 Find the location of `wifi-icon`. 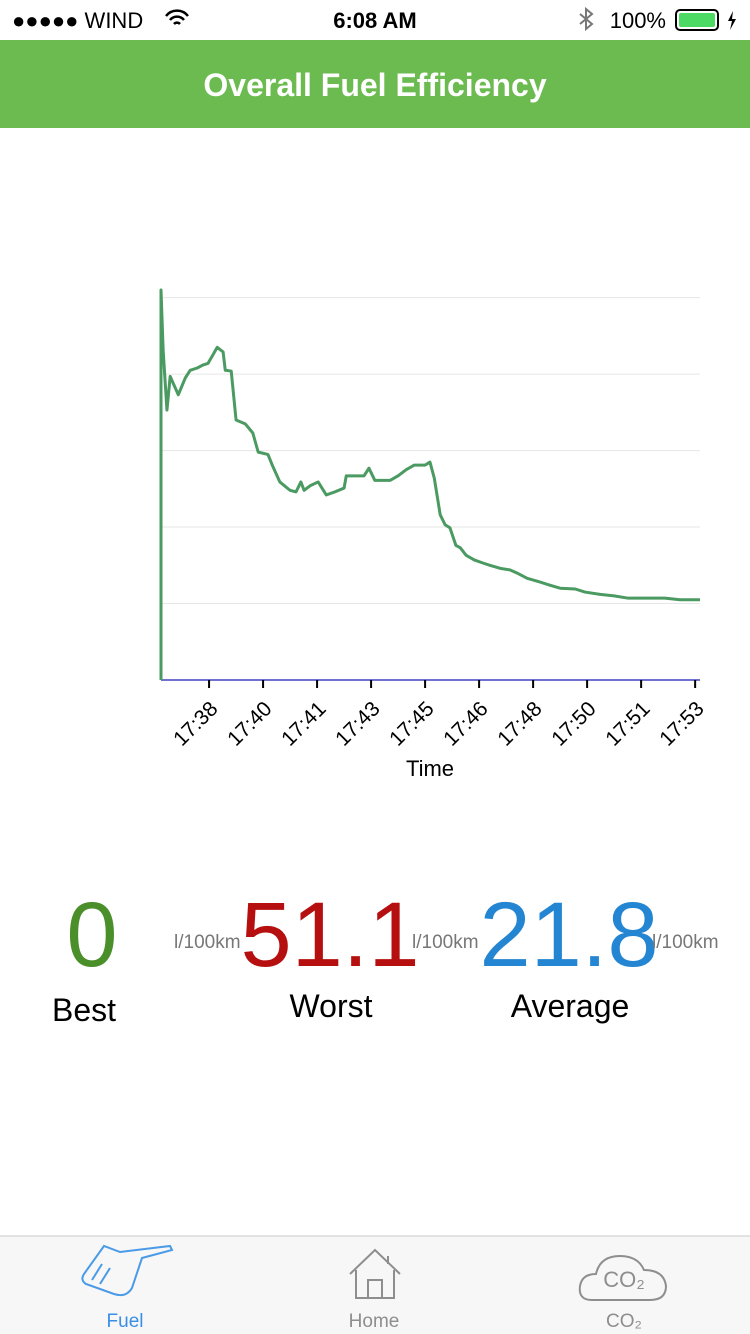

wifi-icon is located at coordinates (177, 17).